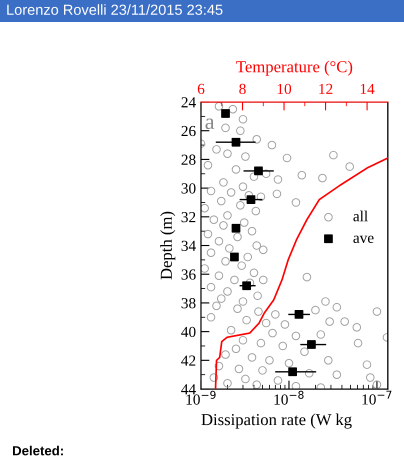  I want to click on y-tick-label: 24, so click(189, 102).